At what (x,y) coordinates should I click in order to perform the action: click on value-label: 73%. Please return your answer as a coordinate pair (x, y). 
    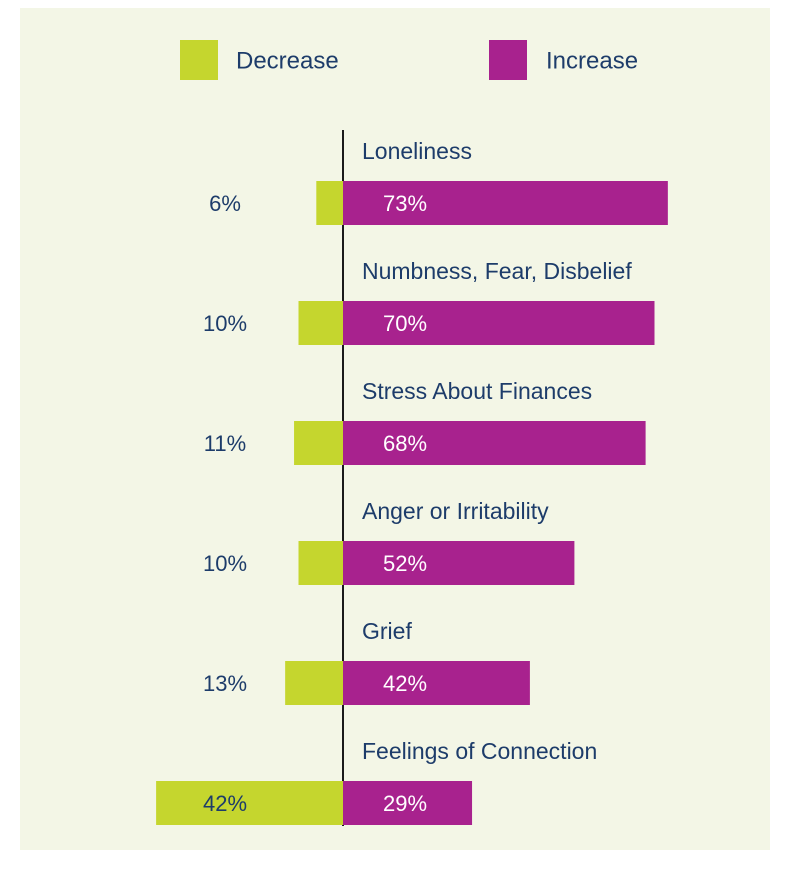
    Looking at the image, I should click on (405, 203).